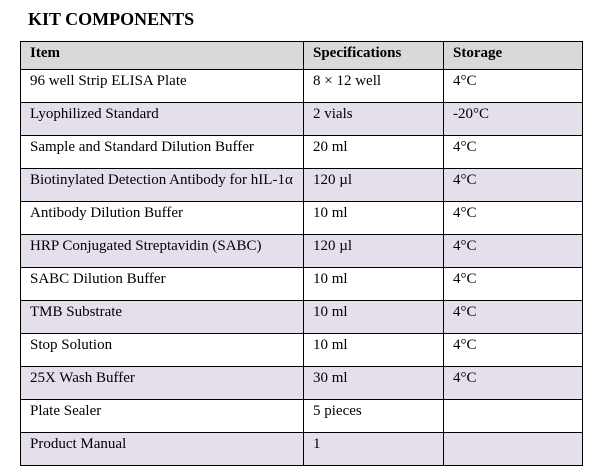 The image size is (595, 473). Describe the element at coordinates (162, 449) in the screenshot. I see `table-cell: Product Manual` at that location.